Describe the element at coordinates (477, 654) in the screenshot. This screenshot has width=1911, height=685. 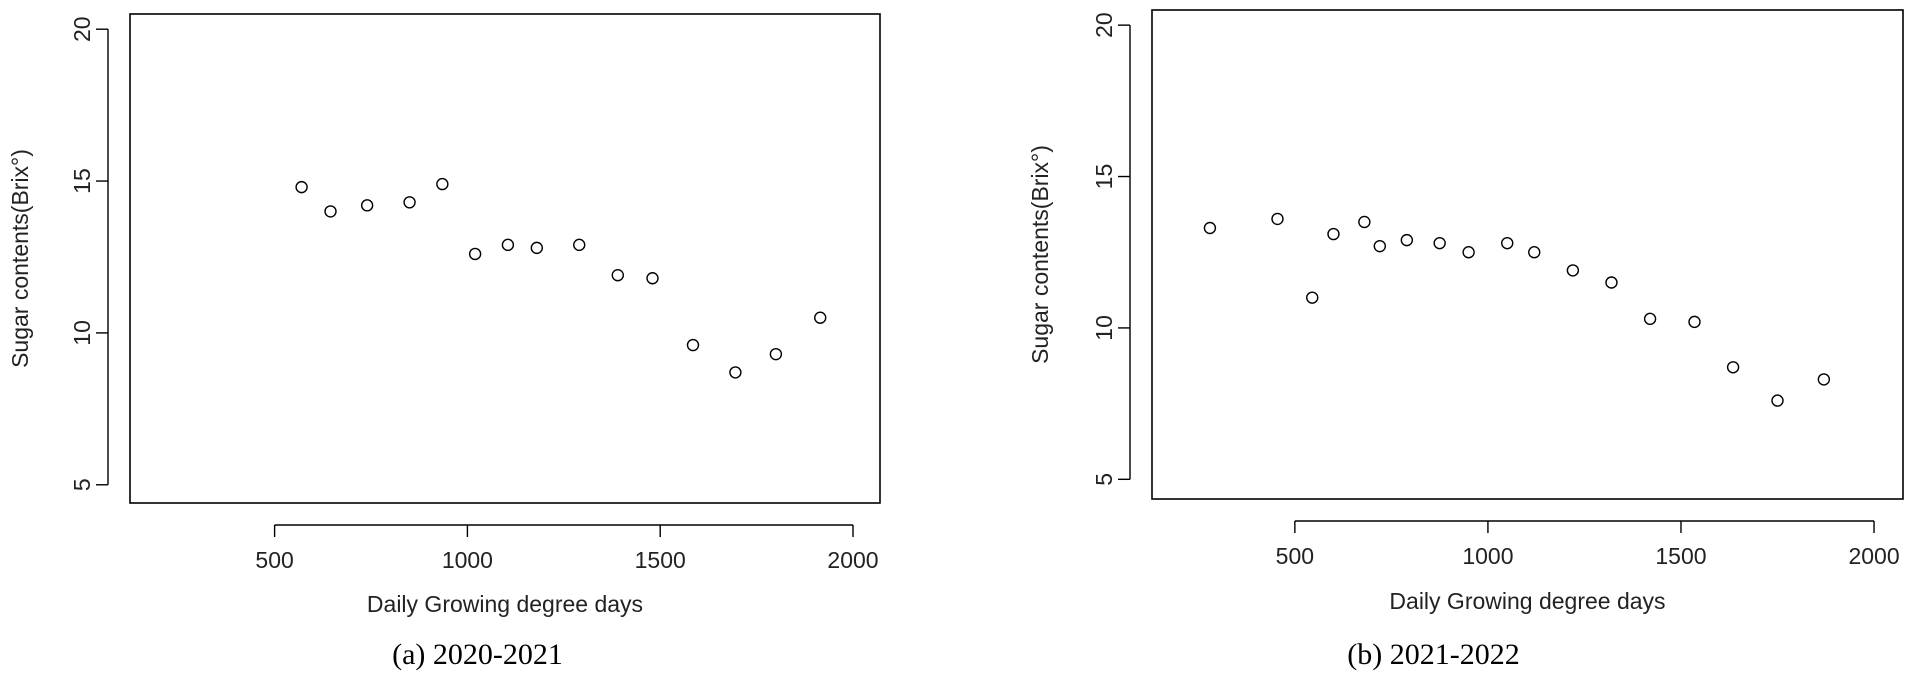
I see `chart-caption-a: (a) 2020-2021` at that location.